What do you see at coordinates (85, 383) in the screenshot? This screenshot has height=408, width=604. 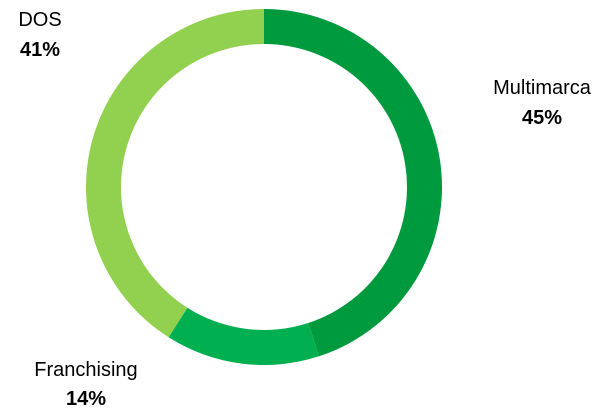 I see `slice-label-franchising: Franchising 14%` at bounding box center [85, 383].